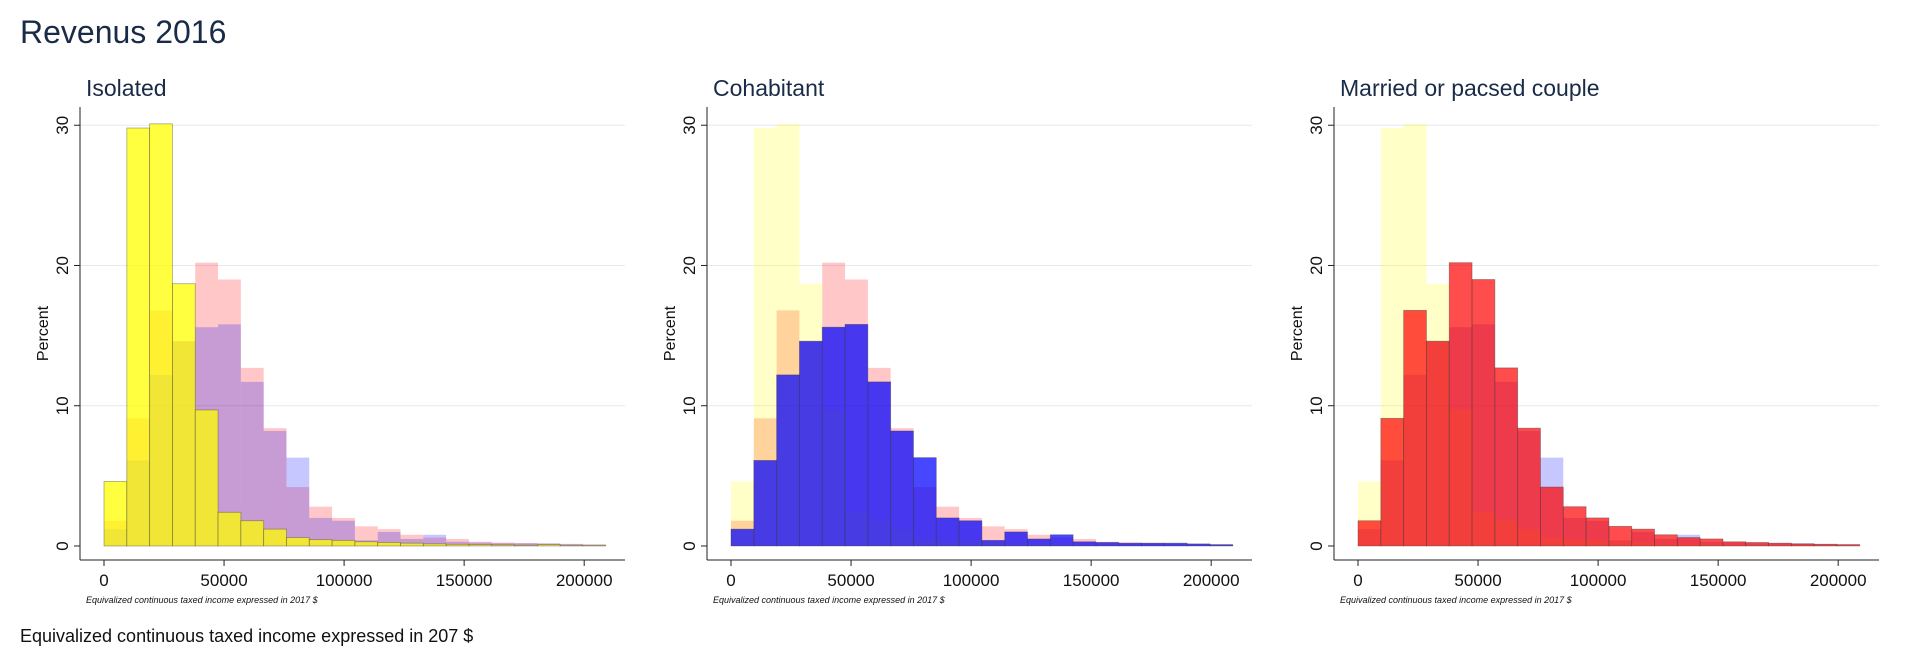 The width and height of the screenshot is (1911, 668). What do you see at coordinates (769, 88) in the screenshot?
I see `panel-title: Cohabitant` at bounding box center [769, 88].